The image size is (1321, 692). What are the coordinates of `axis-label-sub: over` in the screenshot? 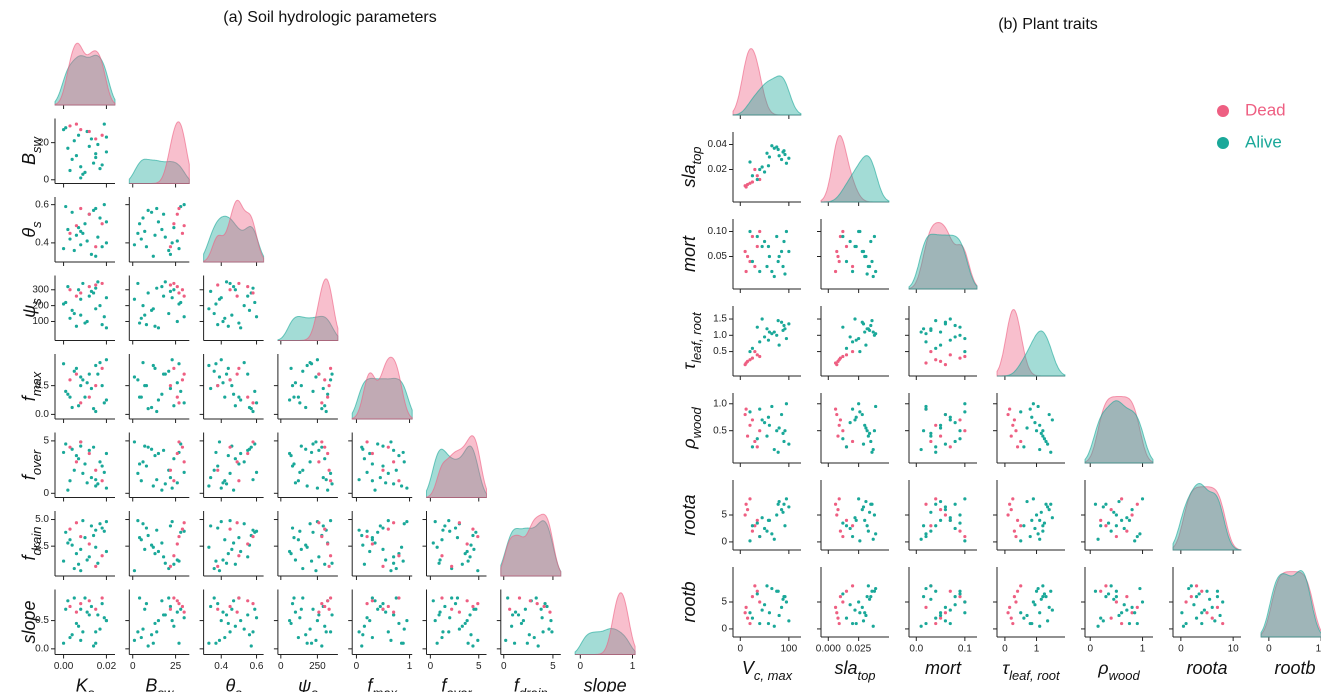 It's located at (36, 462).